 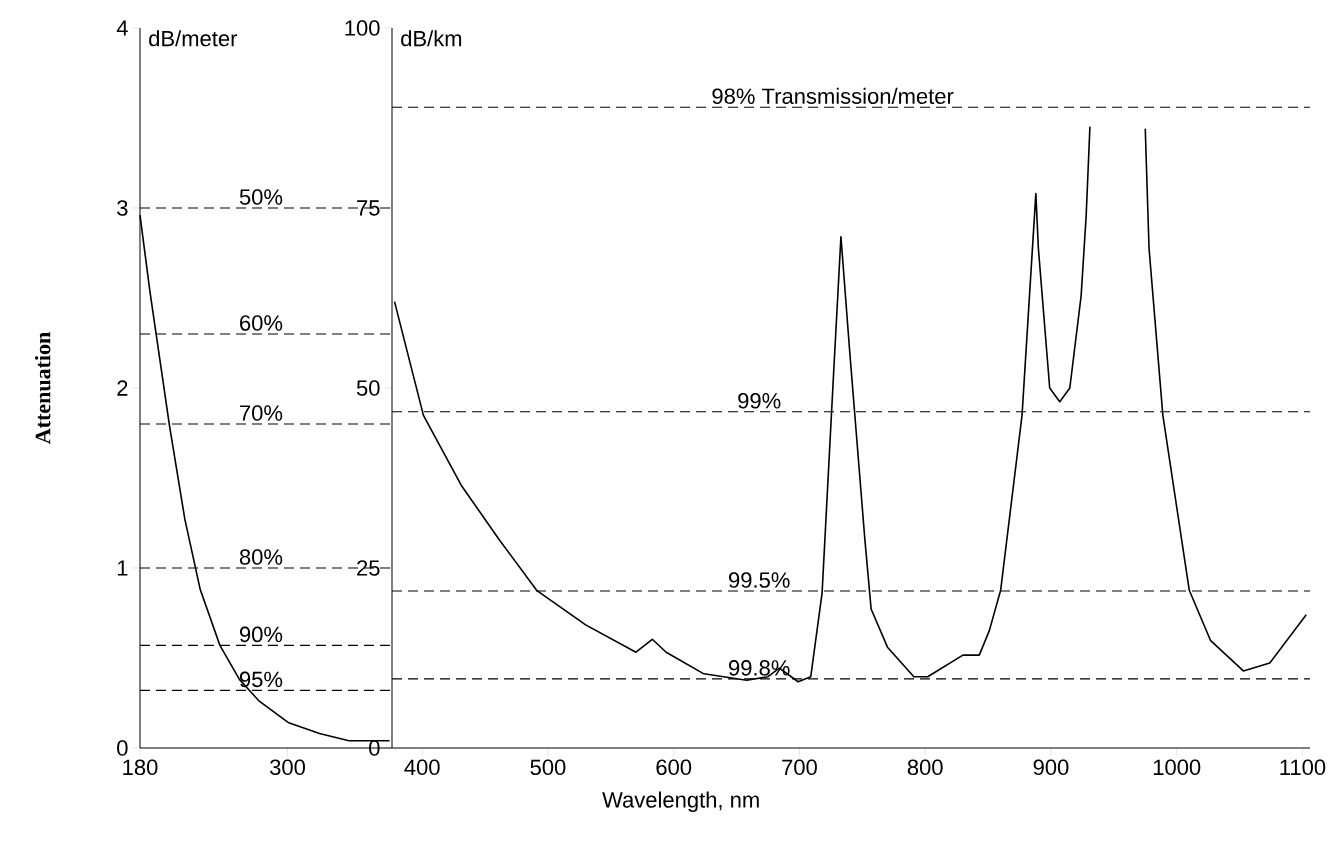 What do you see at coordinates (674, 767) in the screenshot?
I see `x-tick-label: 600` at bounding box center [674, 767].